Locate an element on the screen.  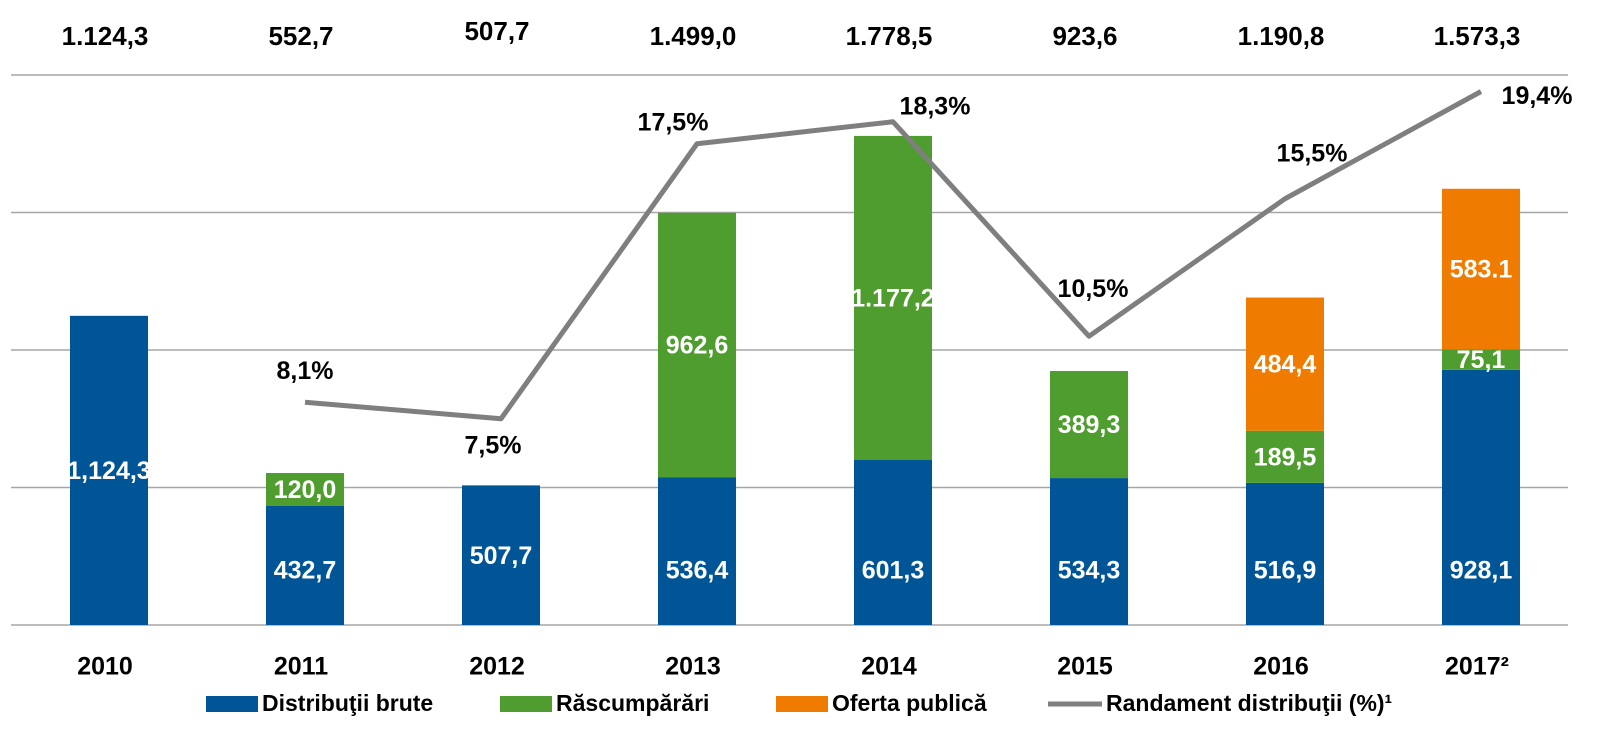
bar-value-label: 1.177,2 is located at coordinates (892, 298).